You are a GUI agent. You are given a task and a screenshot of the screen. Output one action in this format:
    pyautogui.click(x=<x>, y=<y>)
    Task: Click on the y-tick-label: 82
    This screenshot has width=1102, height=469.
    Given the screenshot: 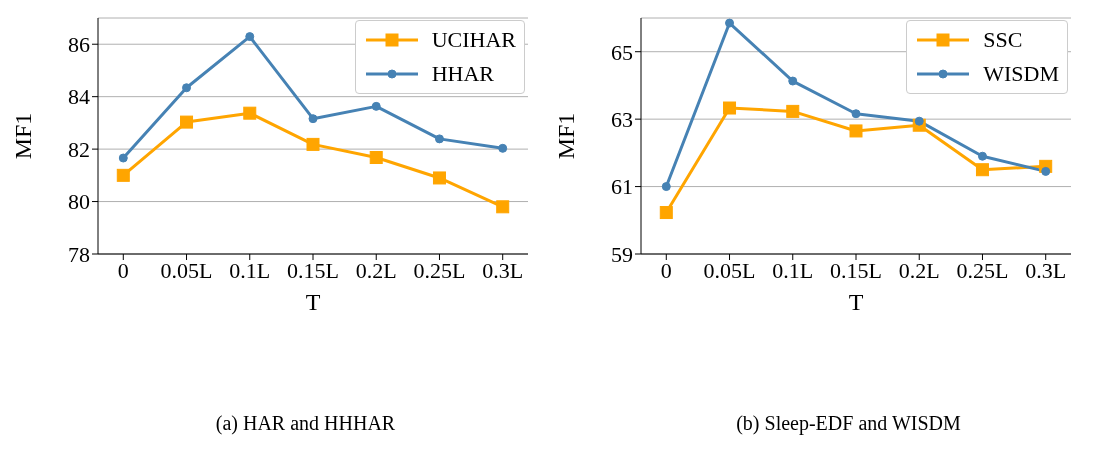 What is the action you would take?
    pyautogui.click(x=79, y=149)
    